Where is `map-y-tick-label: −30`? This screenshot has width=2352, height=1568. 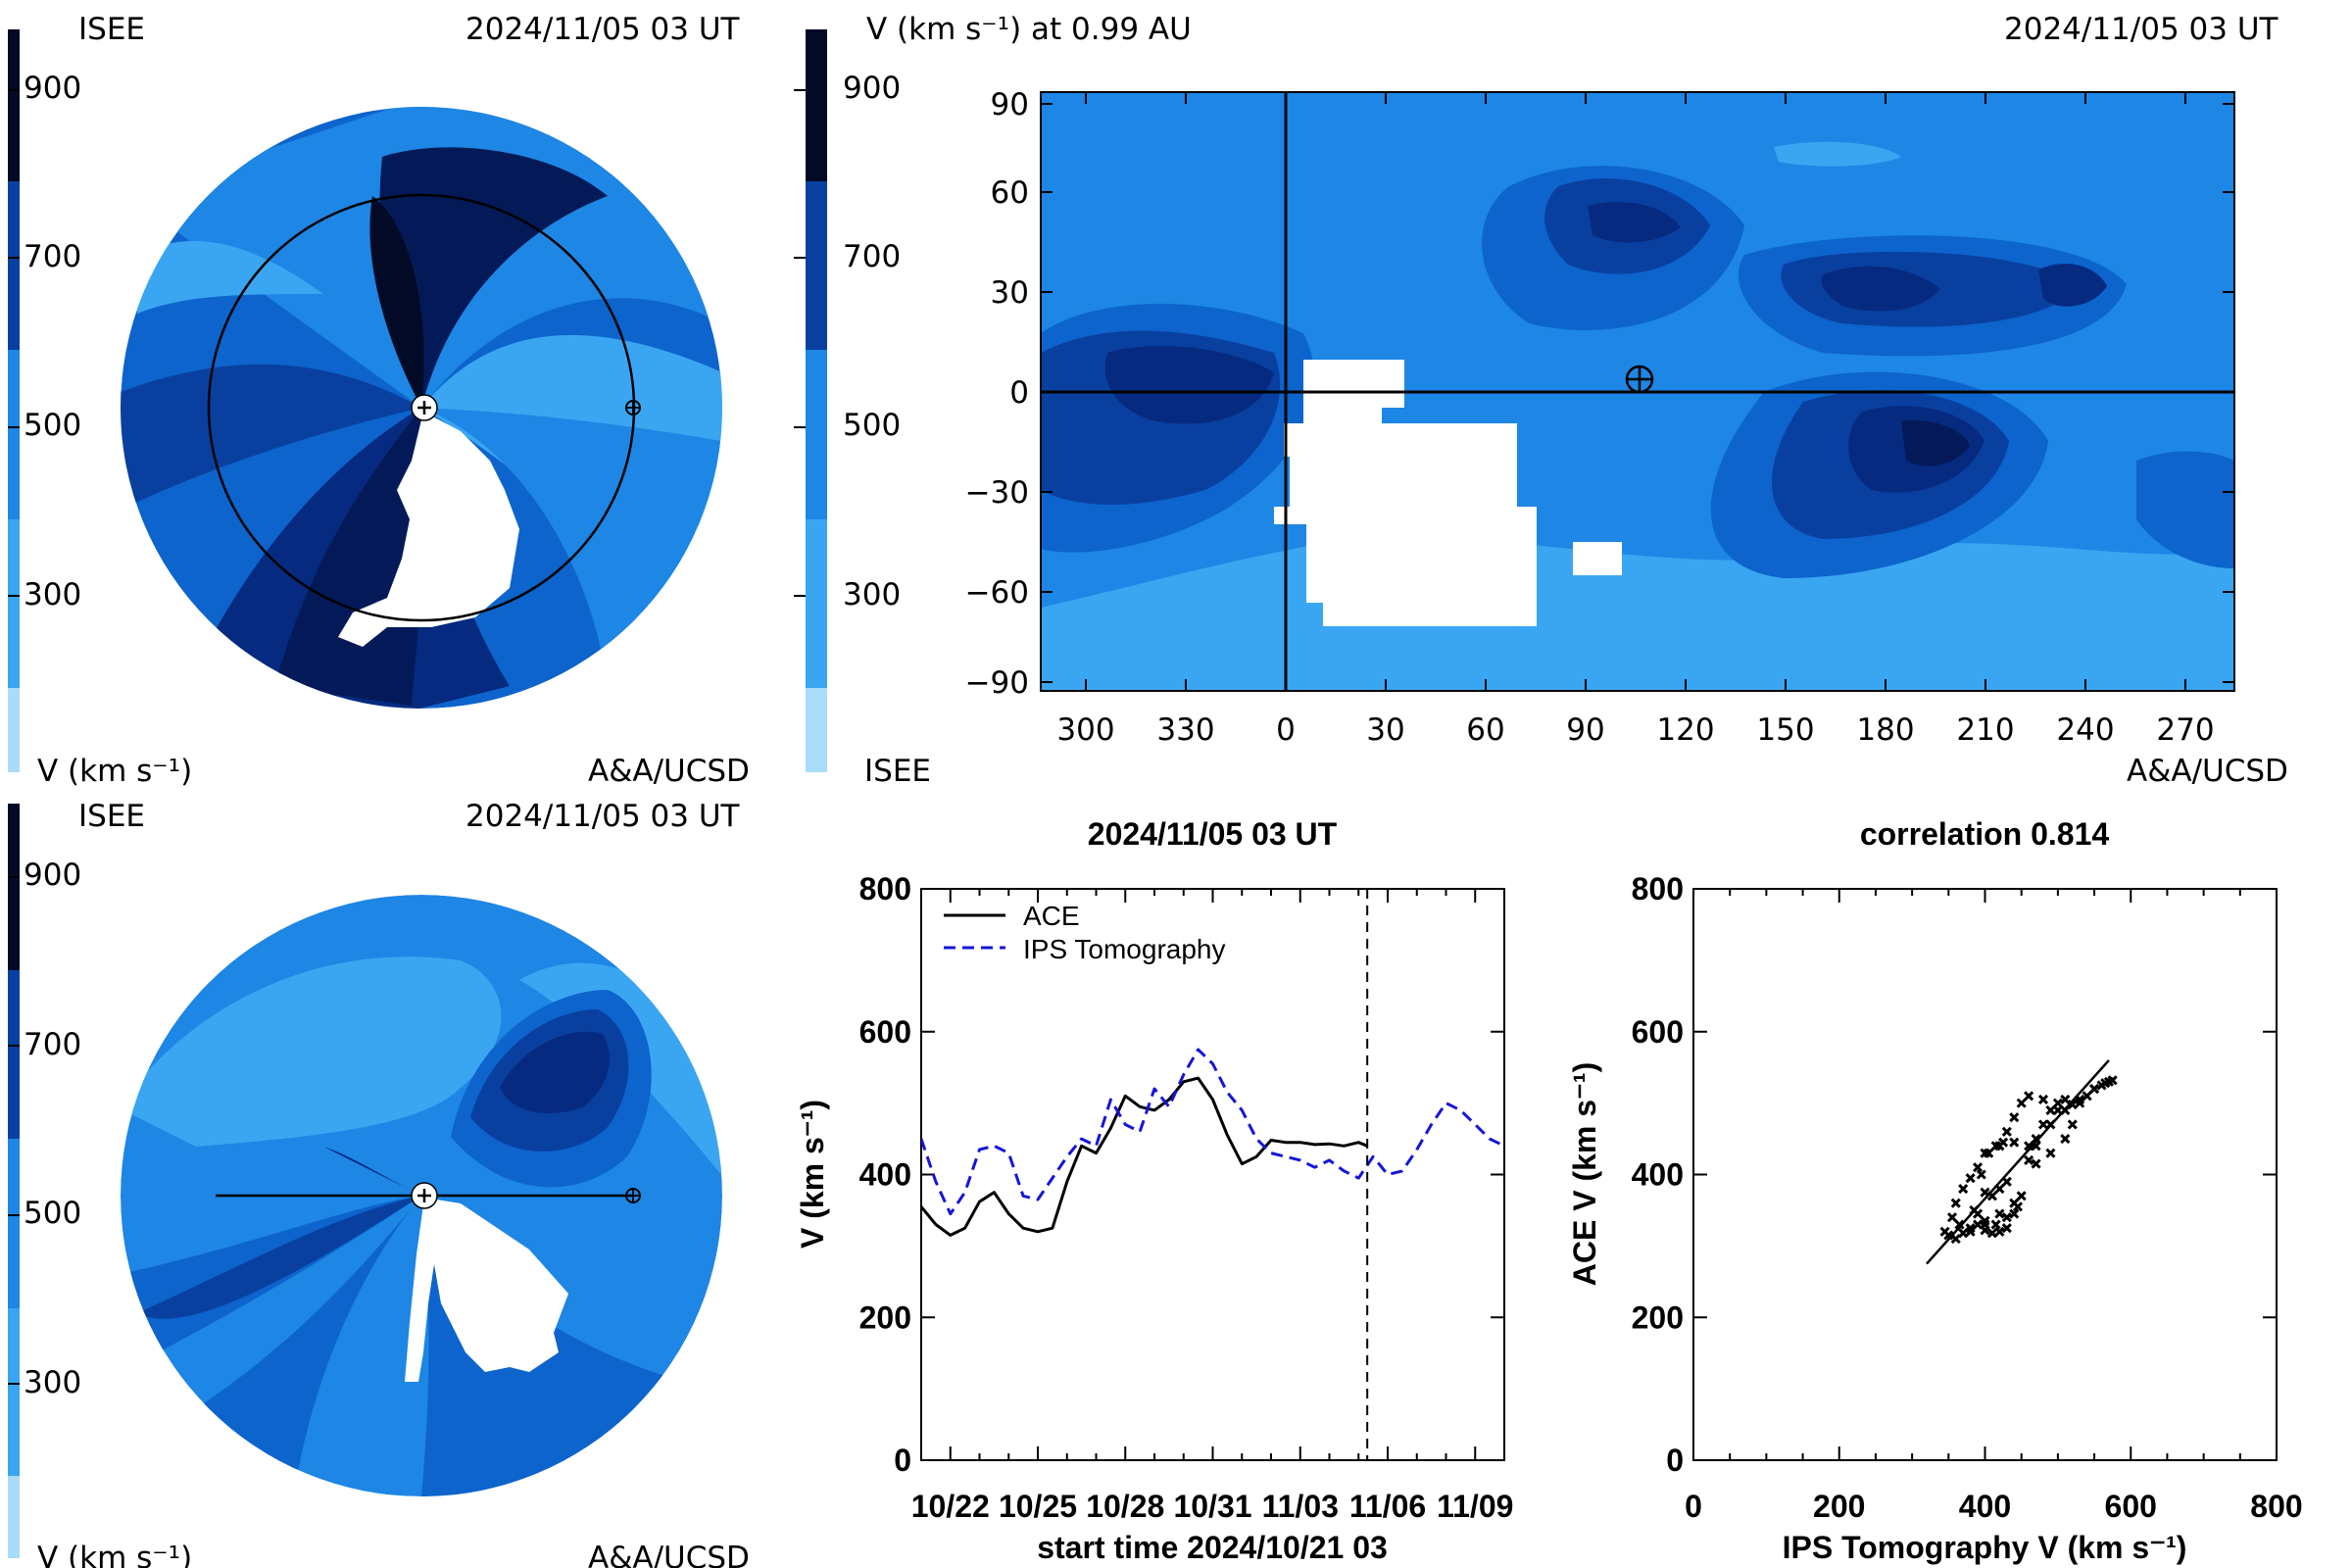 map-y-tick-label: −30 is located at coordinates (997, 493).